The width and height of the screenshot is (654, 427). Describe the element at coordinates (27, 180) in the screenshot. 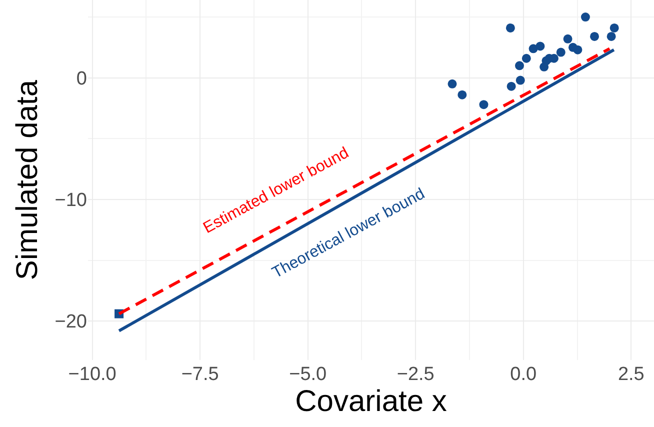

I see `y-axis-title: Simulated data` at that location.